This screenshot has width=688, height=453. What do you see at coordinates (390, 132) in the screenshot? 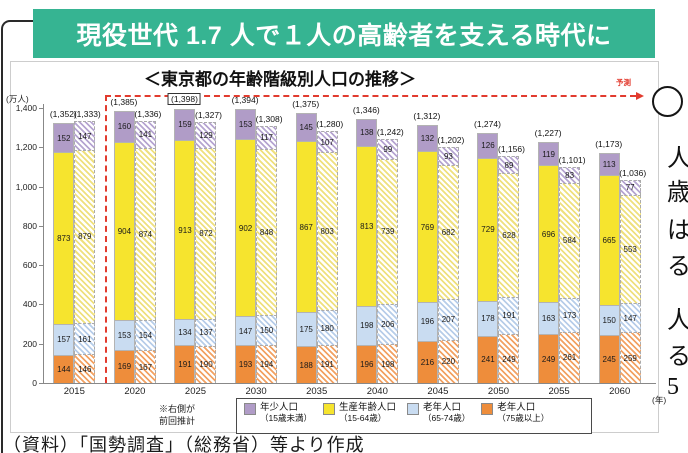
I see `total-label-previous-2040: (1,242)` at bounding box center [390, 132].